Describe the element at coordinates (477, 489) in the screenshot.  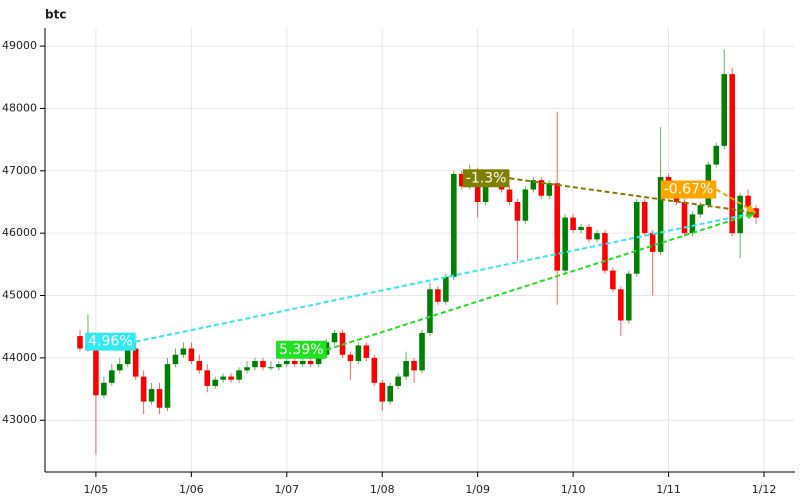
I see `x-tick-label: 1/09` at that location.